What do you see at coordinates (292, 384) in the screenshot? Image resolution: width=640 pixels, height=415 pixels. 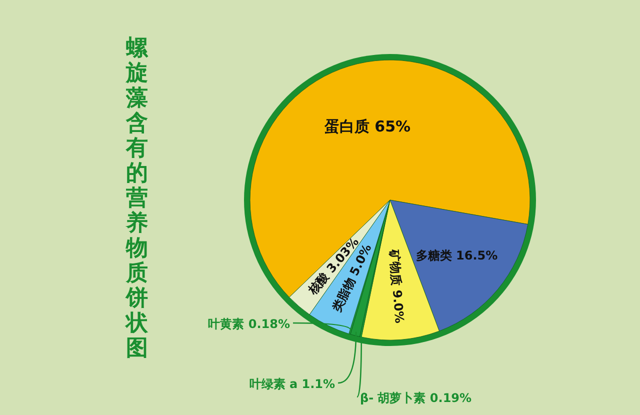 I see `slice-label: 叶绿素 a 1.1%` at bounding box center [292, 384].